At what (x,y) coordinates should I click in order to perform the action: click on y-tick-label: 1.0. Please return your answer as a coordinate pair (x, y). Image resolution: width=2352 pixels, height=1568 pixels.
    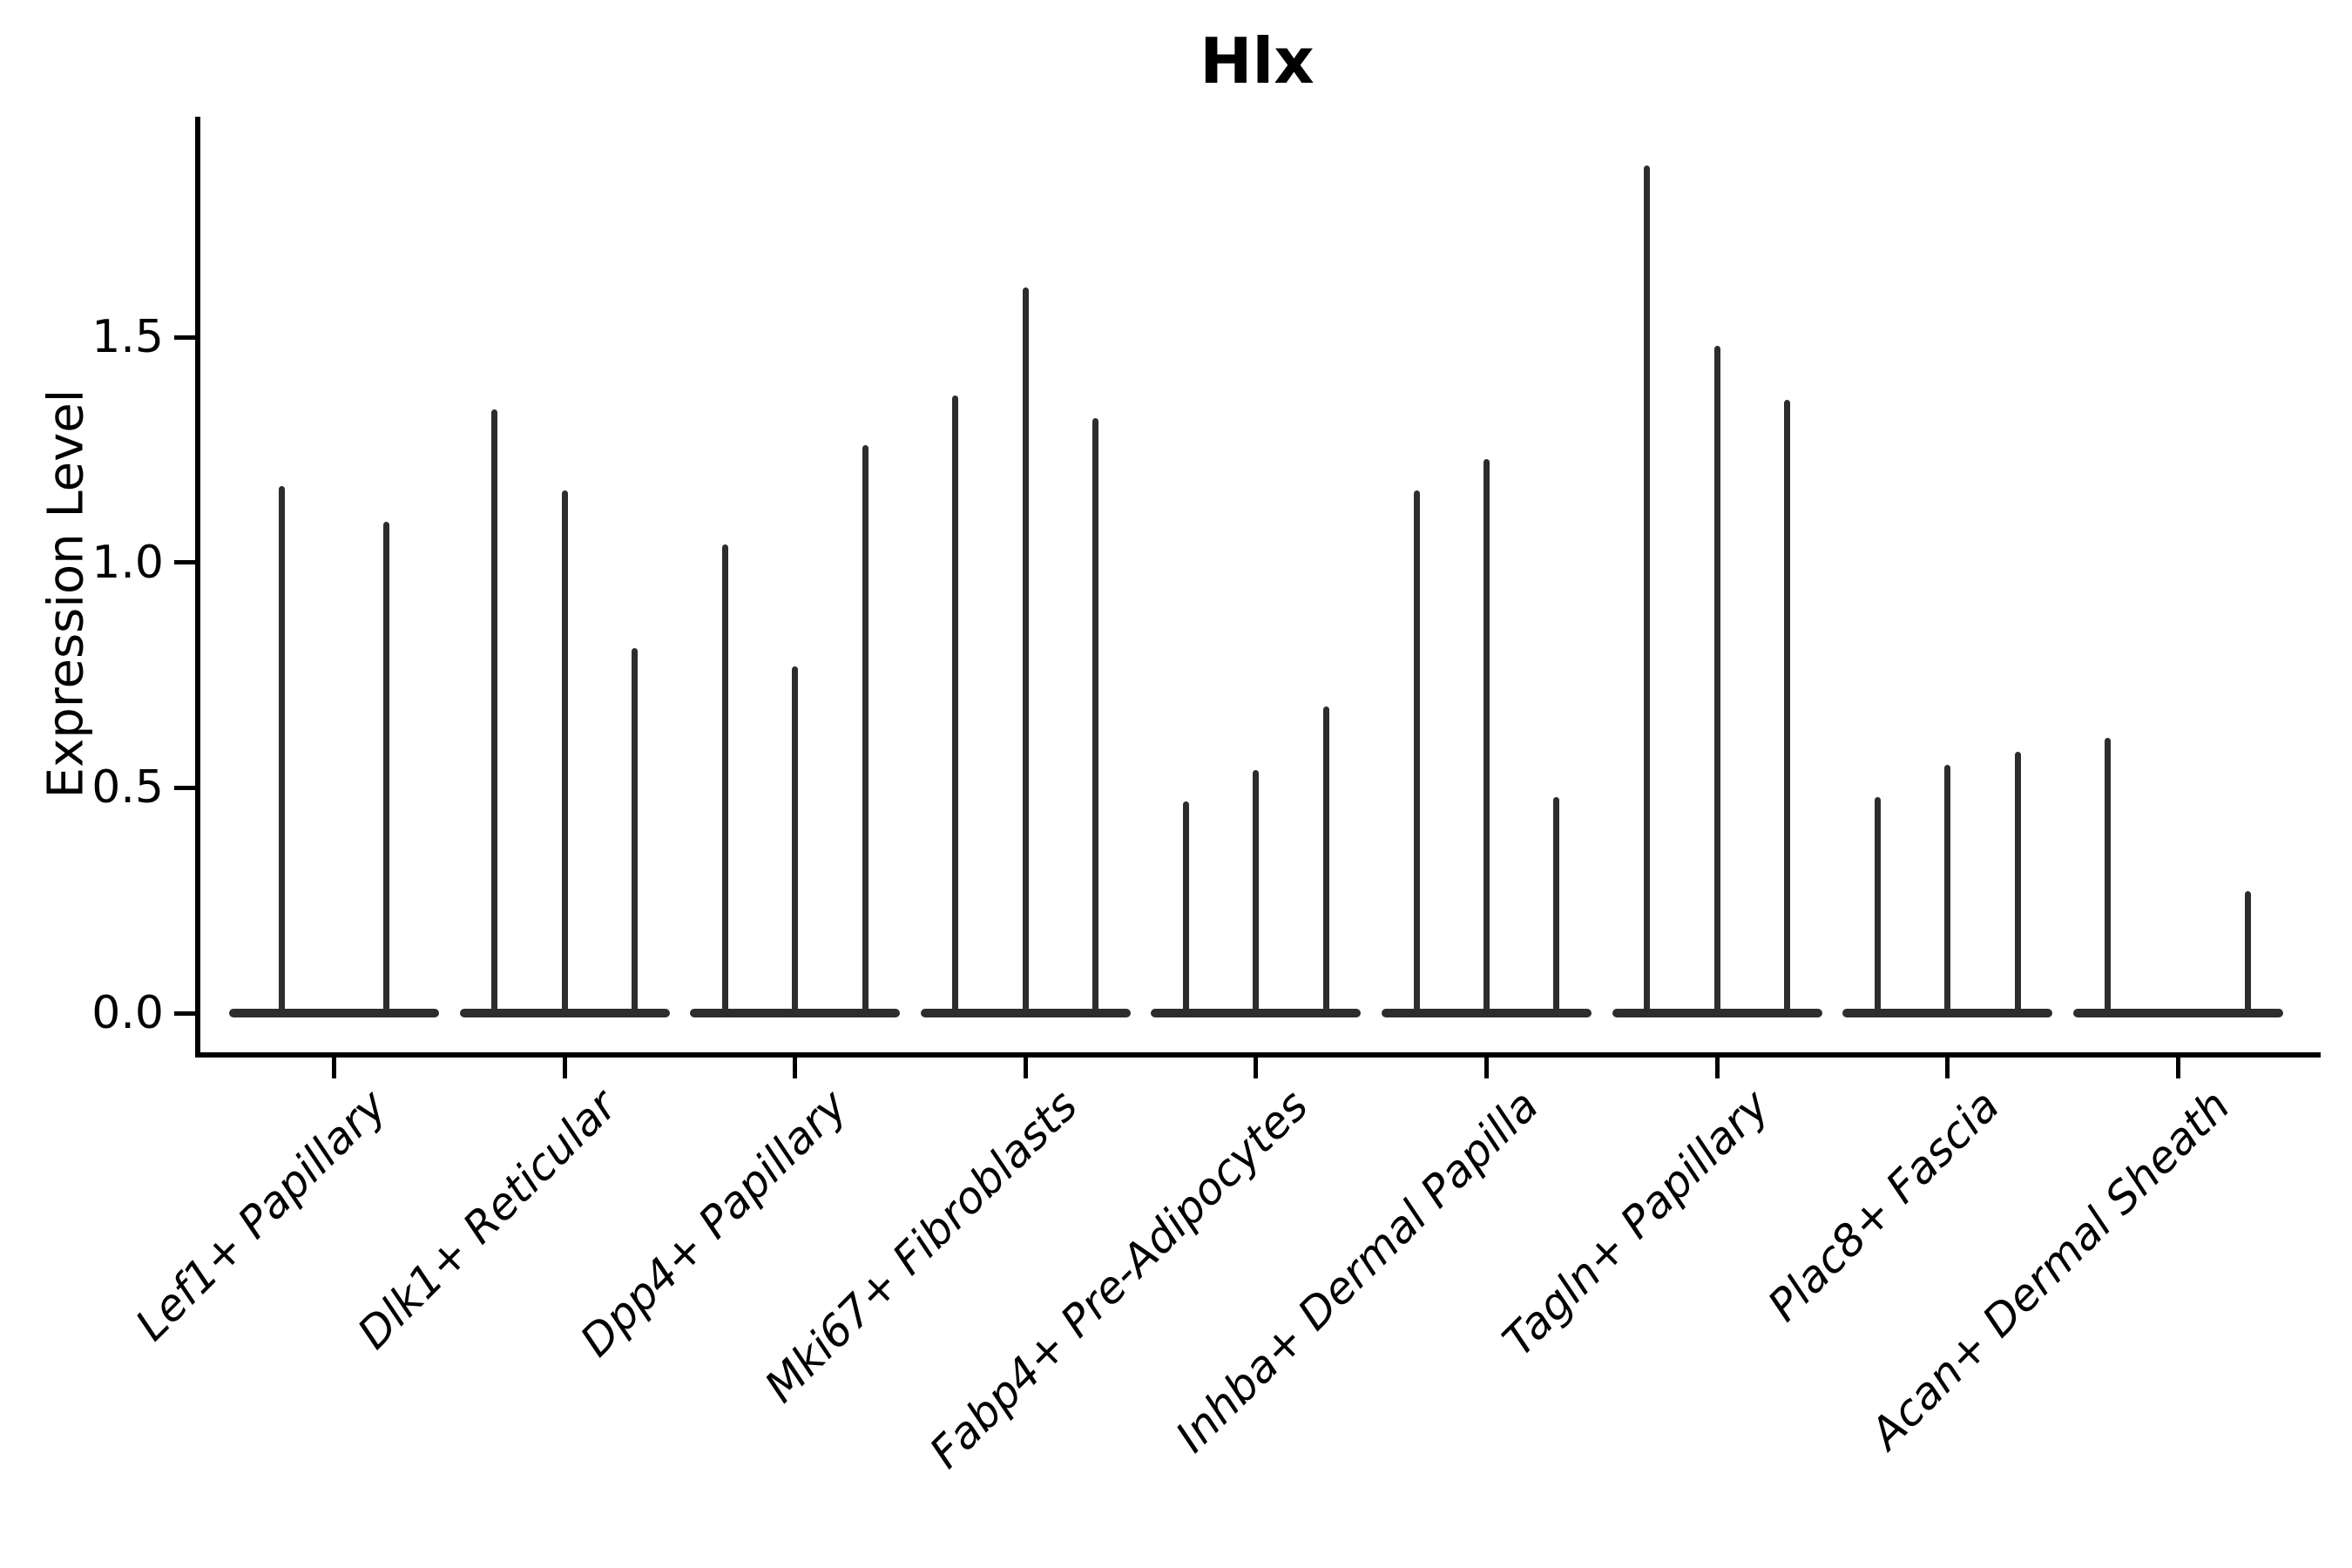
    Looking at the image, I should click on (127, 562).